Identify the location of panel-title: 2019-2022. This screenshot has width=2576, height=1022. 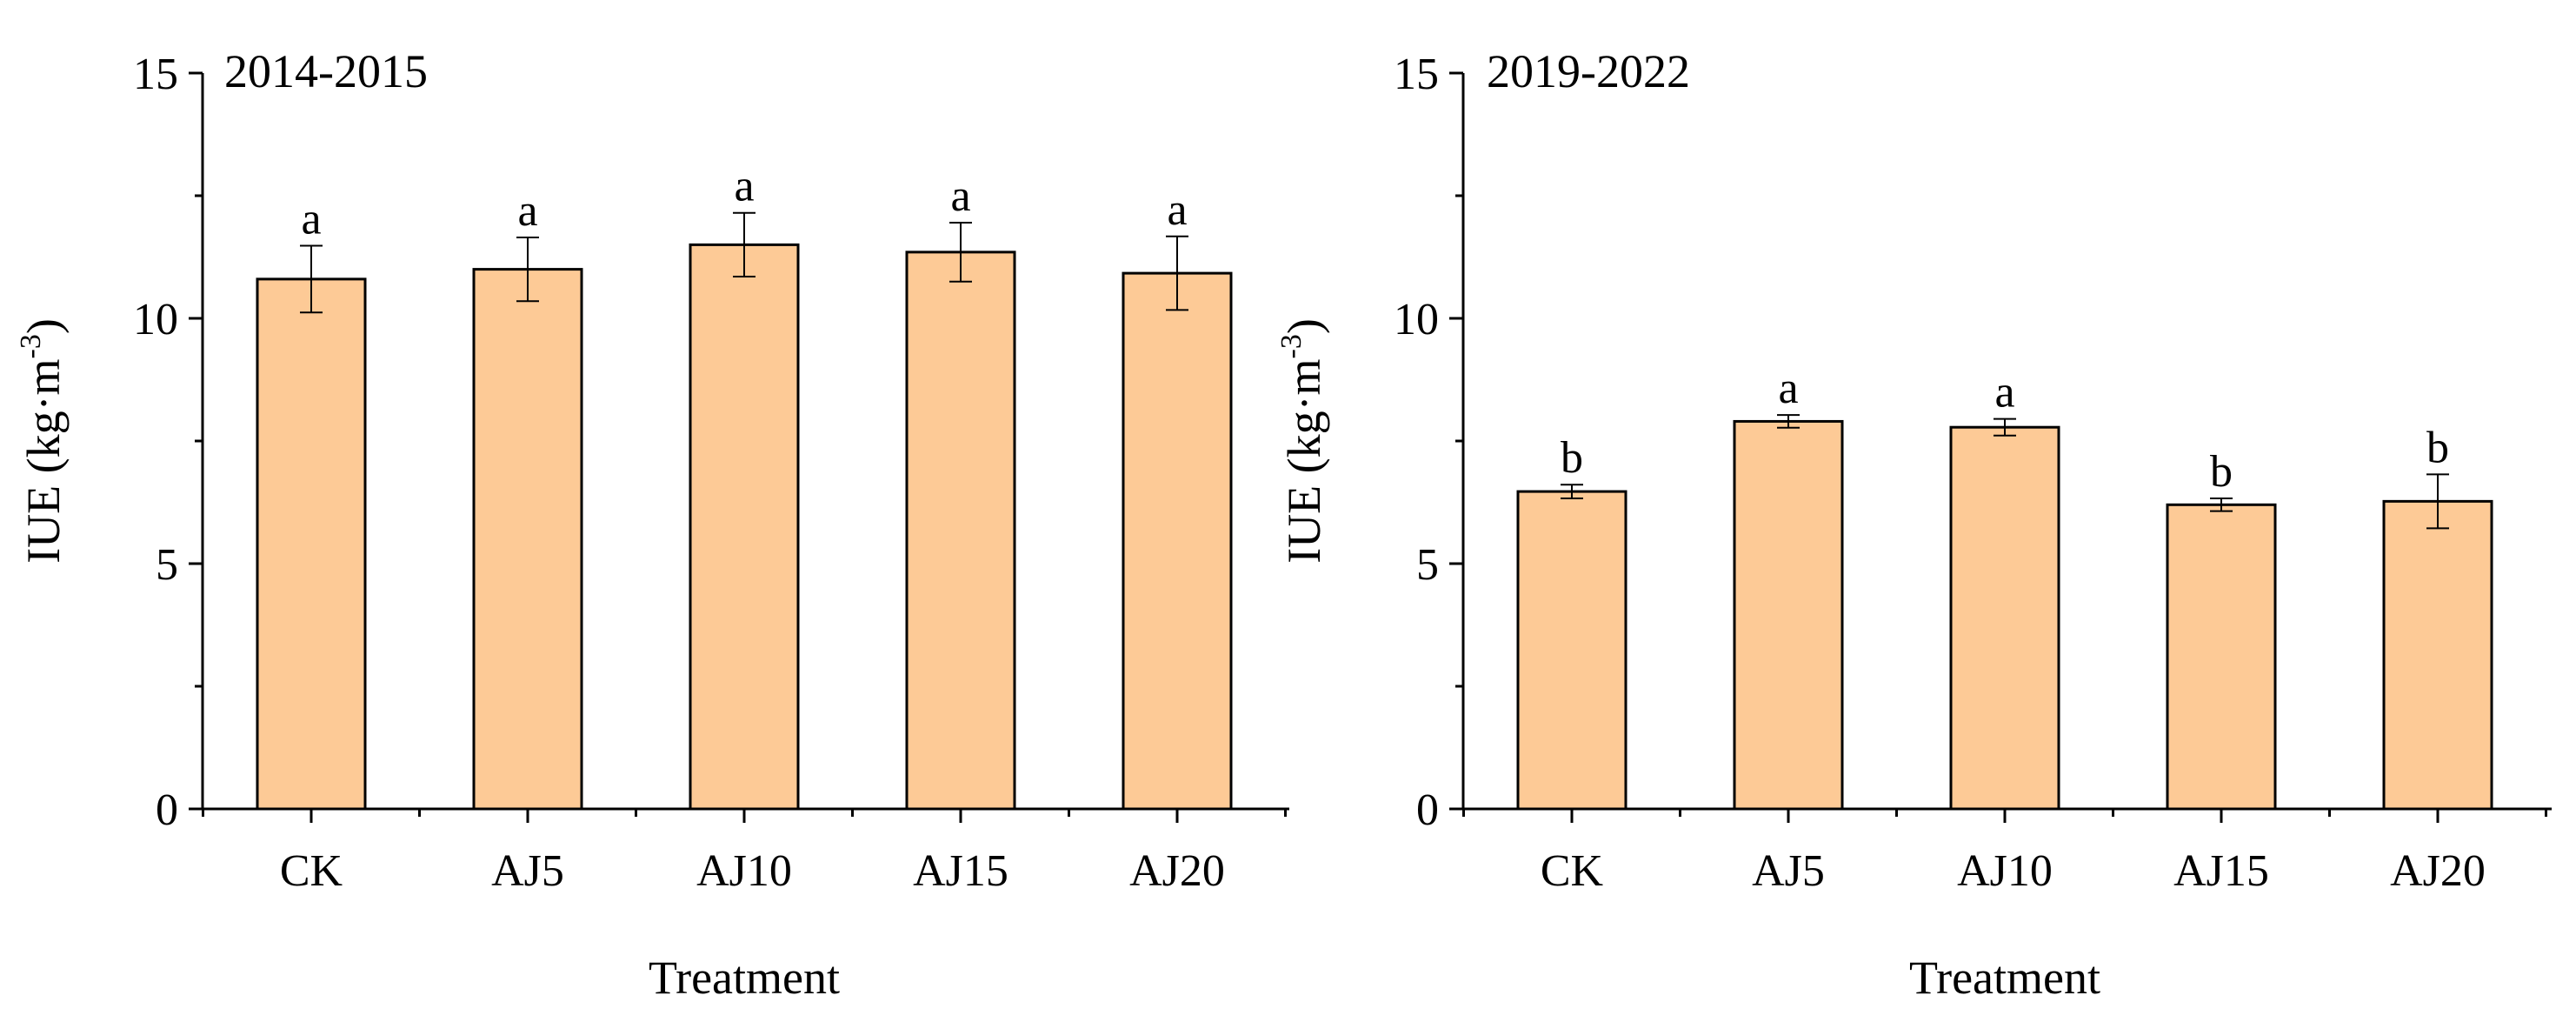
(1588, 71).